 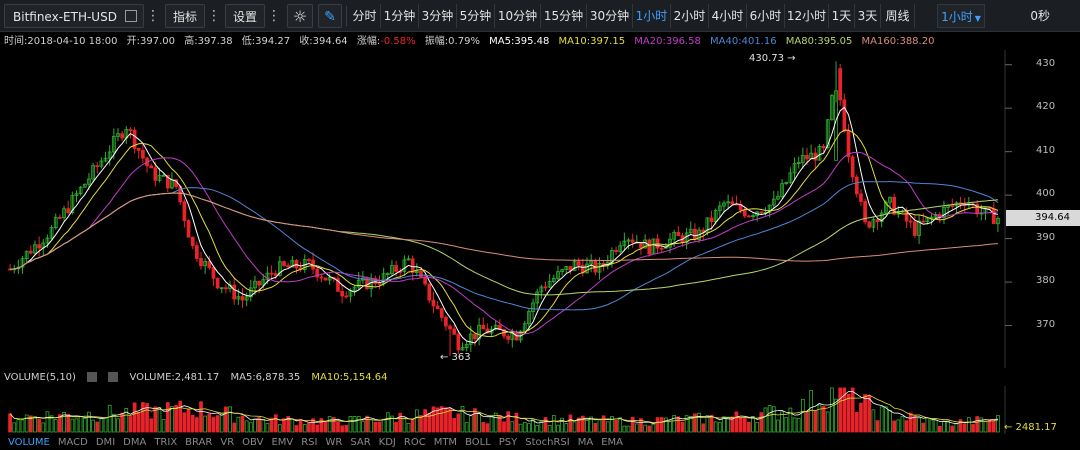 What do you see at coordinates (652, 16) in the screenshot?
I see `period-tab: 1小时` at bounding box center [652, 16].